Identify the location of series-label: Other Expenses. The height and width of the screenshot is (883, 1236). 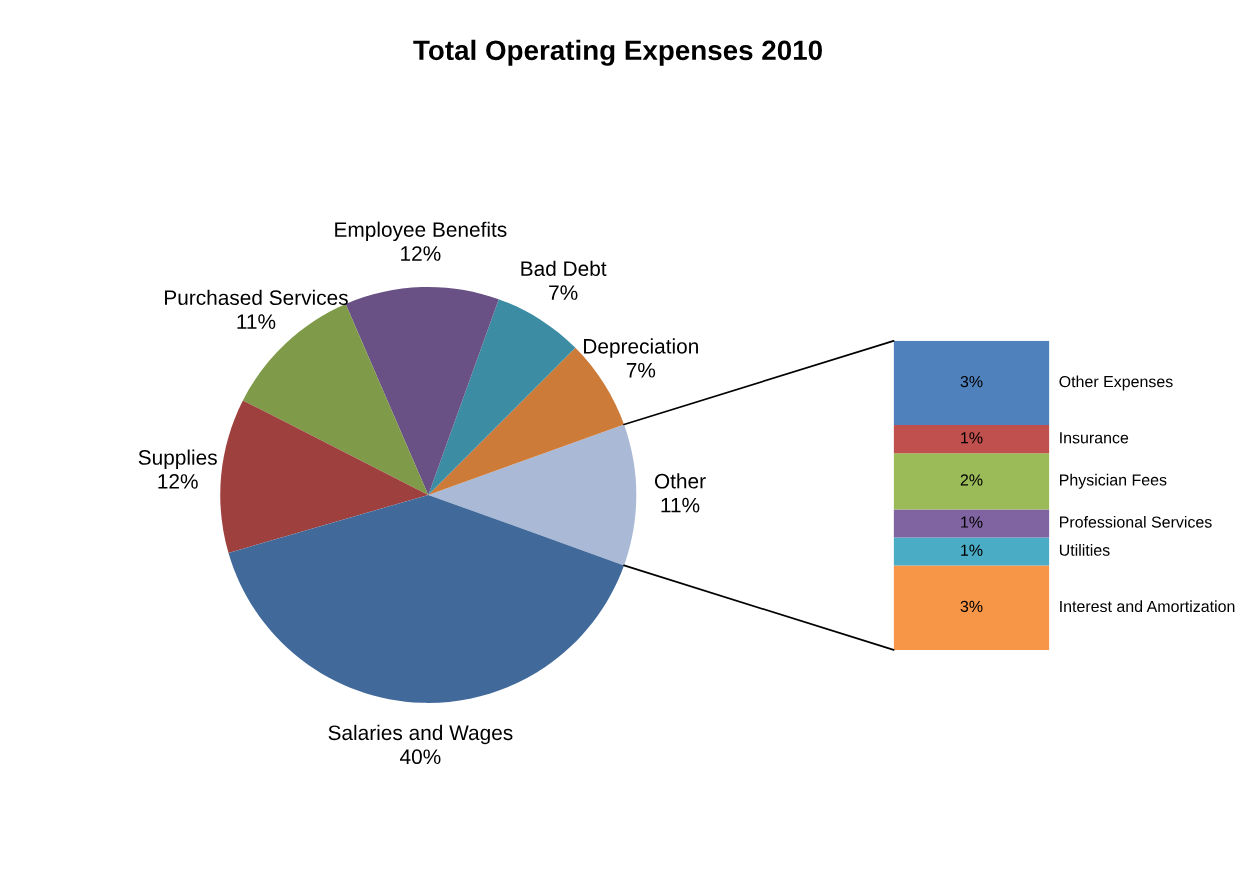
(1116, 383).